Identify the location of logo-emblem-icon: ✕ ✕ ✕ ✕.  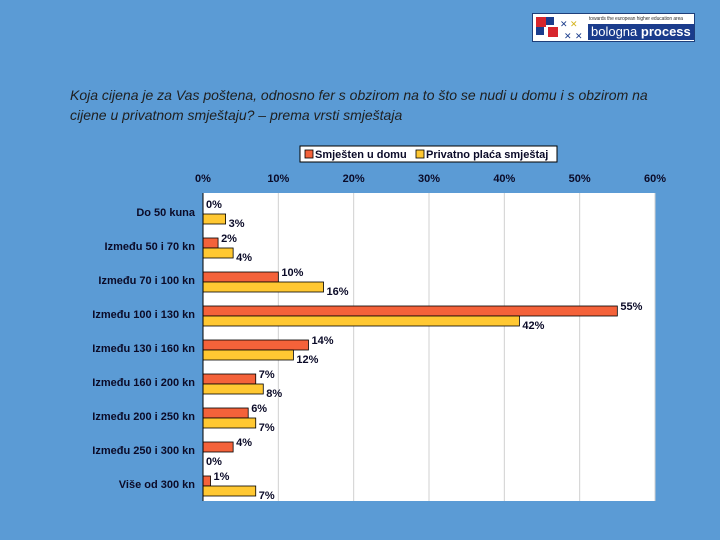
(559, 29).